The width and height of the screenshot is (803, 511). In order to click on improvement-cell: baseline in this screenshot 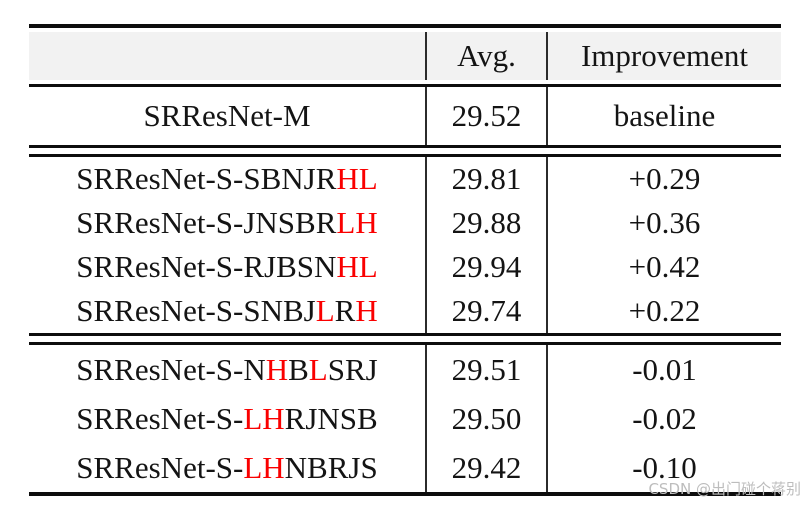, I will do `click(664, 115)`.